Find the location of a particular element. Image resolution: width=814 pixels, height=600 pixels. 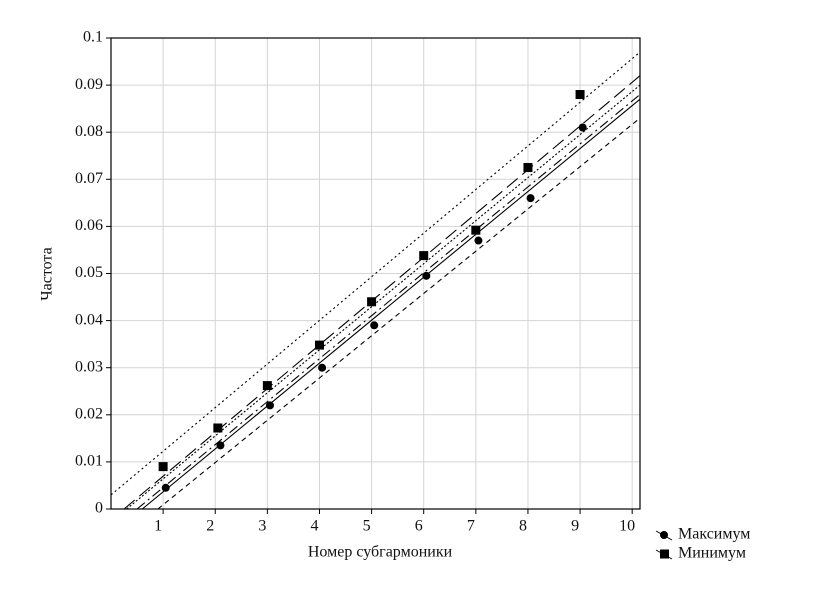

y-tick-label: 0.07 is located at coordinates (89, 178).